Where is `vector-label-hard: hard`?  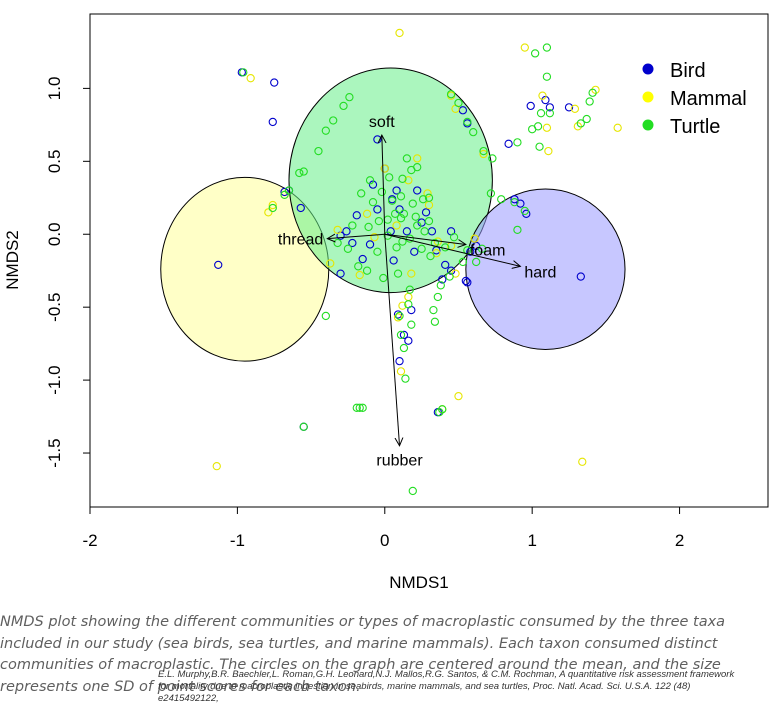 vector-label-hard: hard is located at coordinates (540, 272).